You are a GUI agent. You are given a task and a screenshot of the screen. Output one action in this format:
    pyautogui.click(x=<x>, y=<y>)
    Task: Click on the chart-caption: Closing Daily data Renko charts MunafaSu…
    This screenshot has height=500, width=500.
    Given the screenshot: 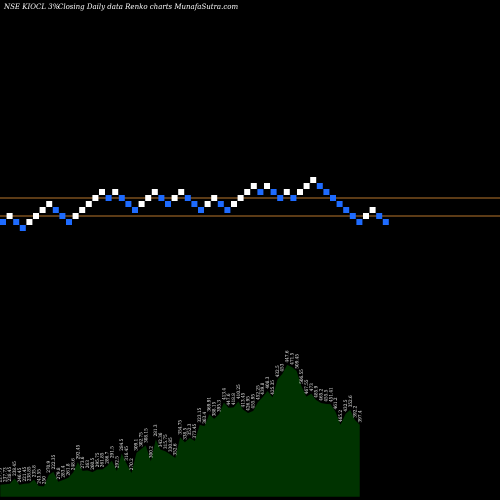 What is the action you would take?
    pyautogui.click(x=148, y=7)
    